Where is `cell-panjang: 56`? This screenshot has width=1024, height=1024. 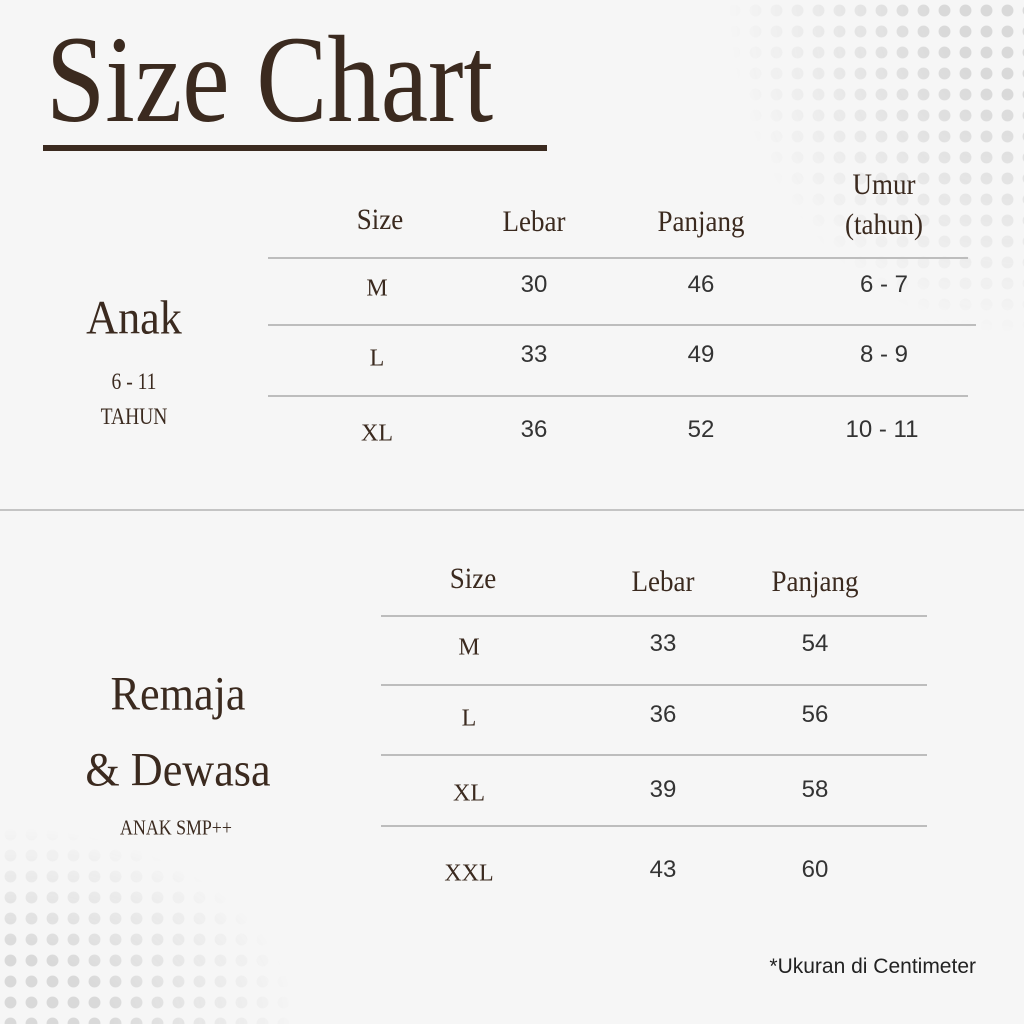 cell-panjang: 56 is located at coordinates (815, 714).